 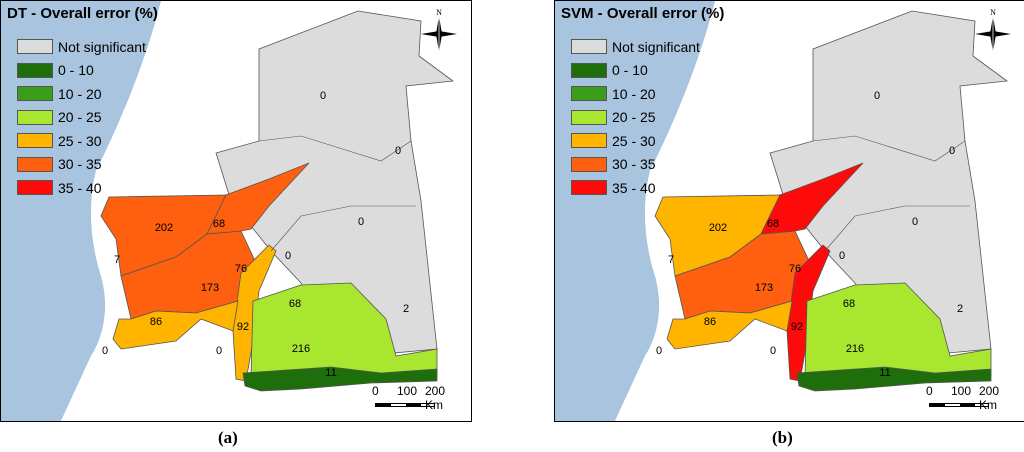 What do you see at coordinates (228, 437) in the screenshot?
I see `caption-a: (a)` at bounding box center [228, 437].